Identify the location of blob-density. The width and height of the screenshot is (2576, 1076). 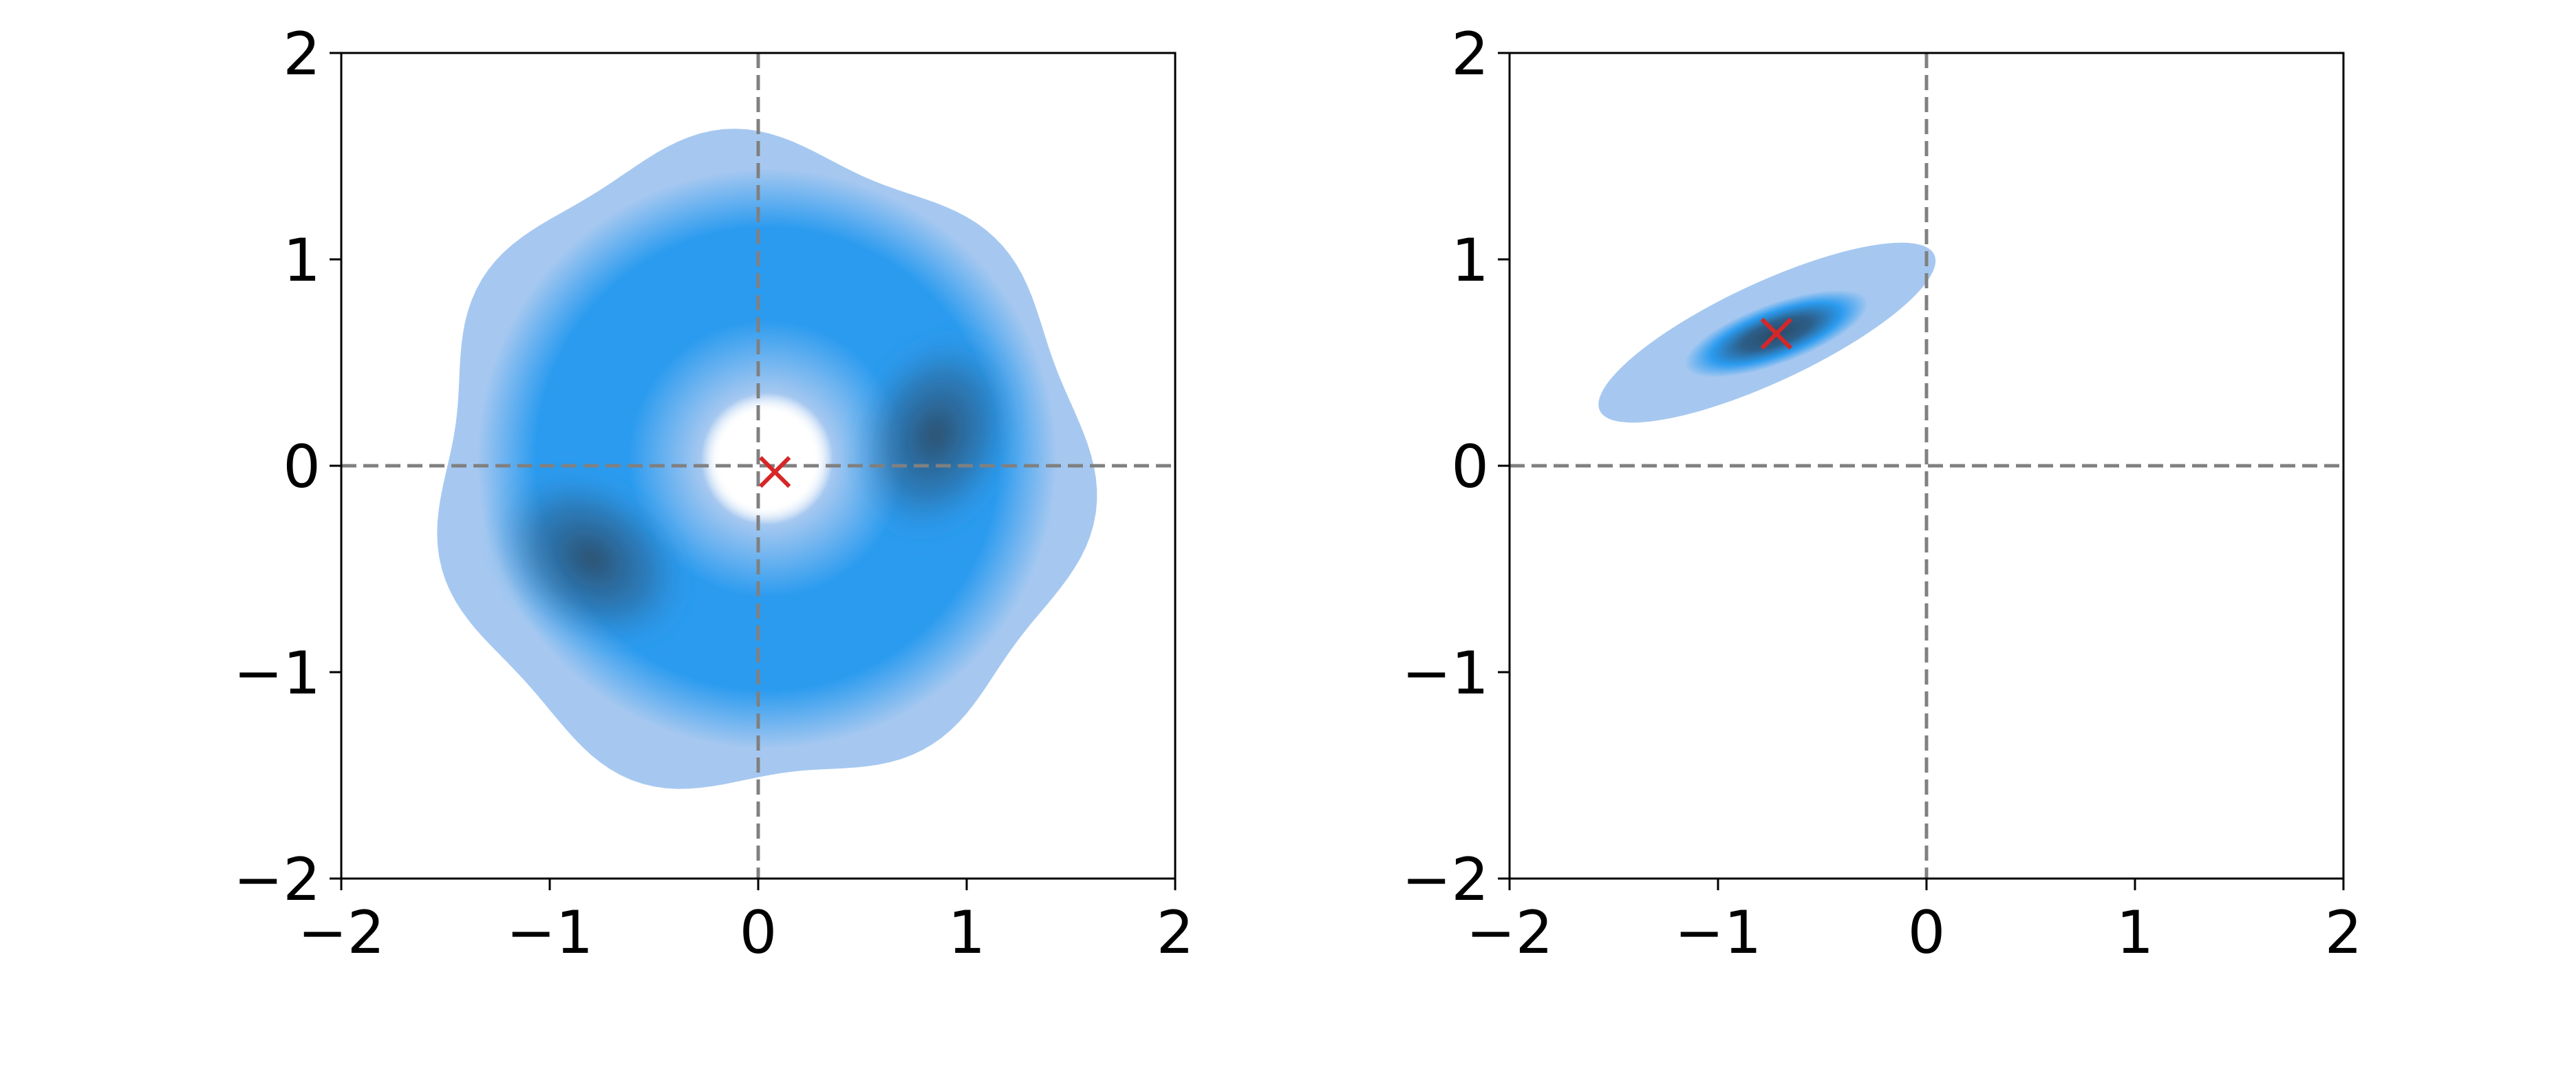
(1767, 332).